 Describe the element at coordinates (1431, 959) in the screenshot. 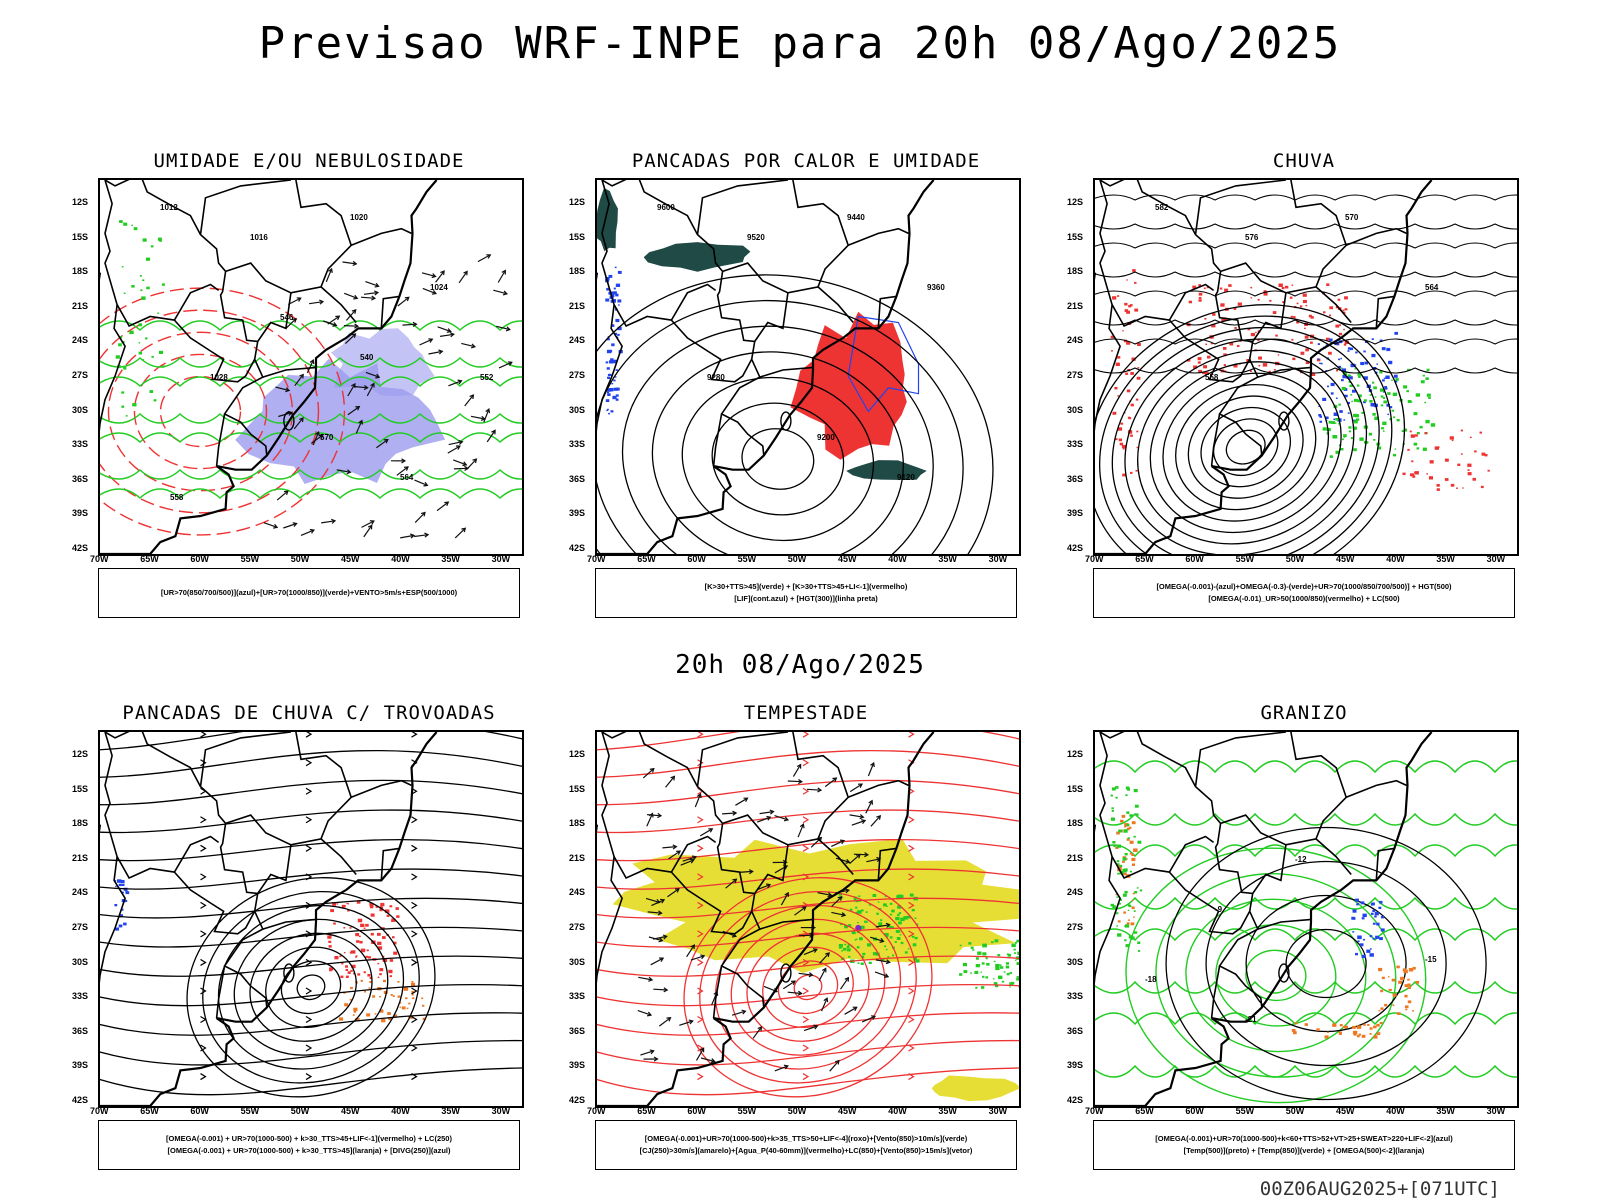

I see `contour-label: -15` at that location.